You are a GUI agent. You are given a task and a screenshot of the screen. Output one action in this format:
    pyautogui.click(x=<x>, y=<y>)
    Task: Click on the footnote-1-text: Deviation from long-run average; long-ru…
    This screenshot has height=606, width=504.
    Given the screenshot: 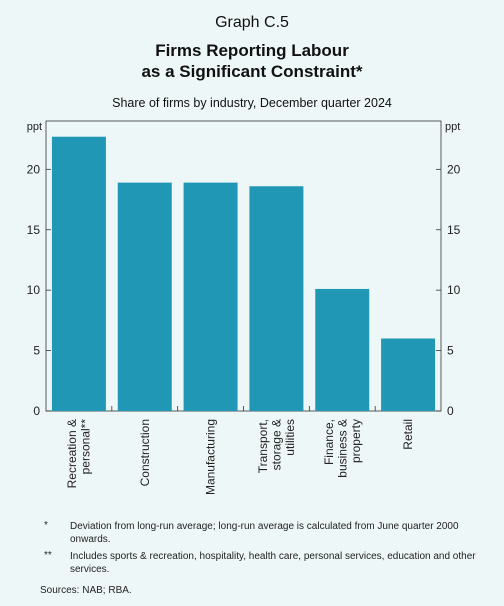 What is the action you would take?
    pyautogui.click(x=264, y=533)
    